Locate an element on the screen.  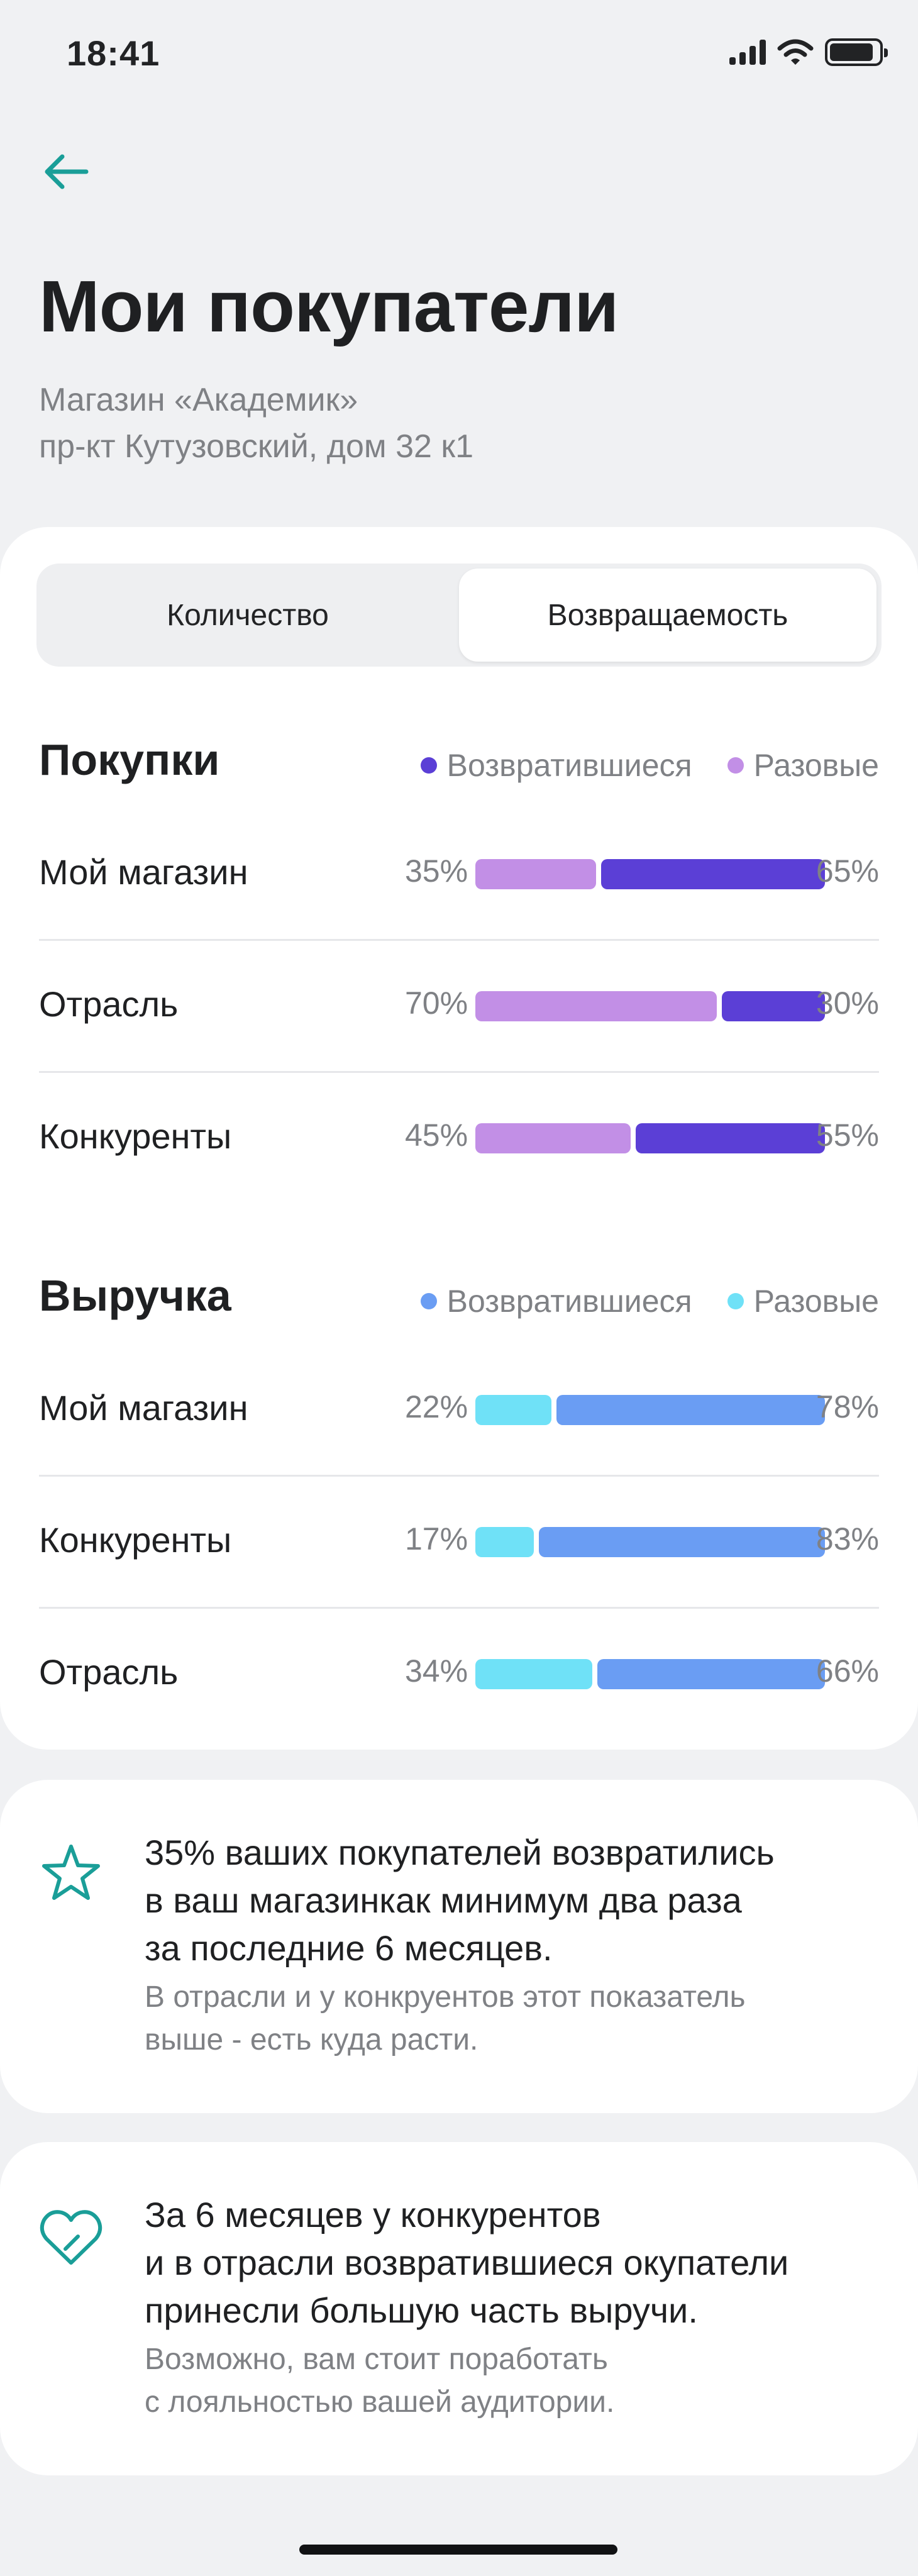
purchases-row: Отрасль 70% 30% is located at coordinates (459, 1007).